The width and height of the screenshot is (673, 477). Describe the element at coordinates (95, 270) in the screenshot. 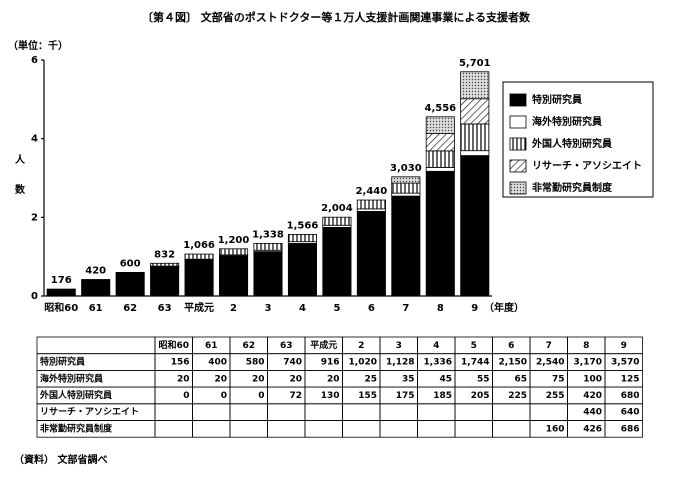

I see `total-label: 420` at that location.